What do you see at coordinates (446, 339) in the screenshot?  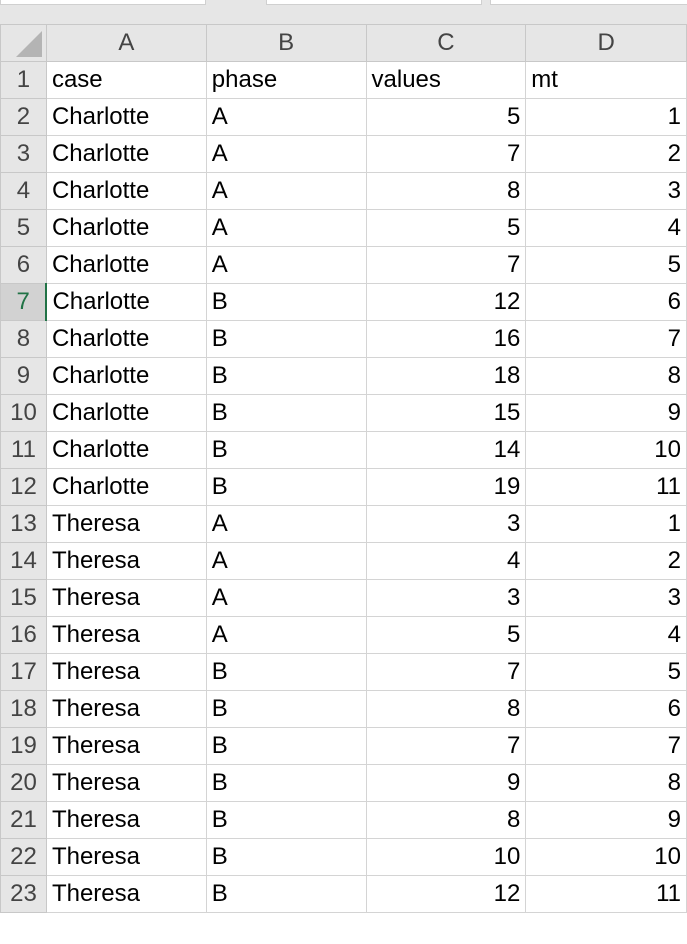 I see `cell-values: 16` at bounding box center [446, 339].